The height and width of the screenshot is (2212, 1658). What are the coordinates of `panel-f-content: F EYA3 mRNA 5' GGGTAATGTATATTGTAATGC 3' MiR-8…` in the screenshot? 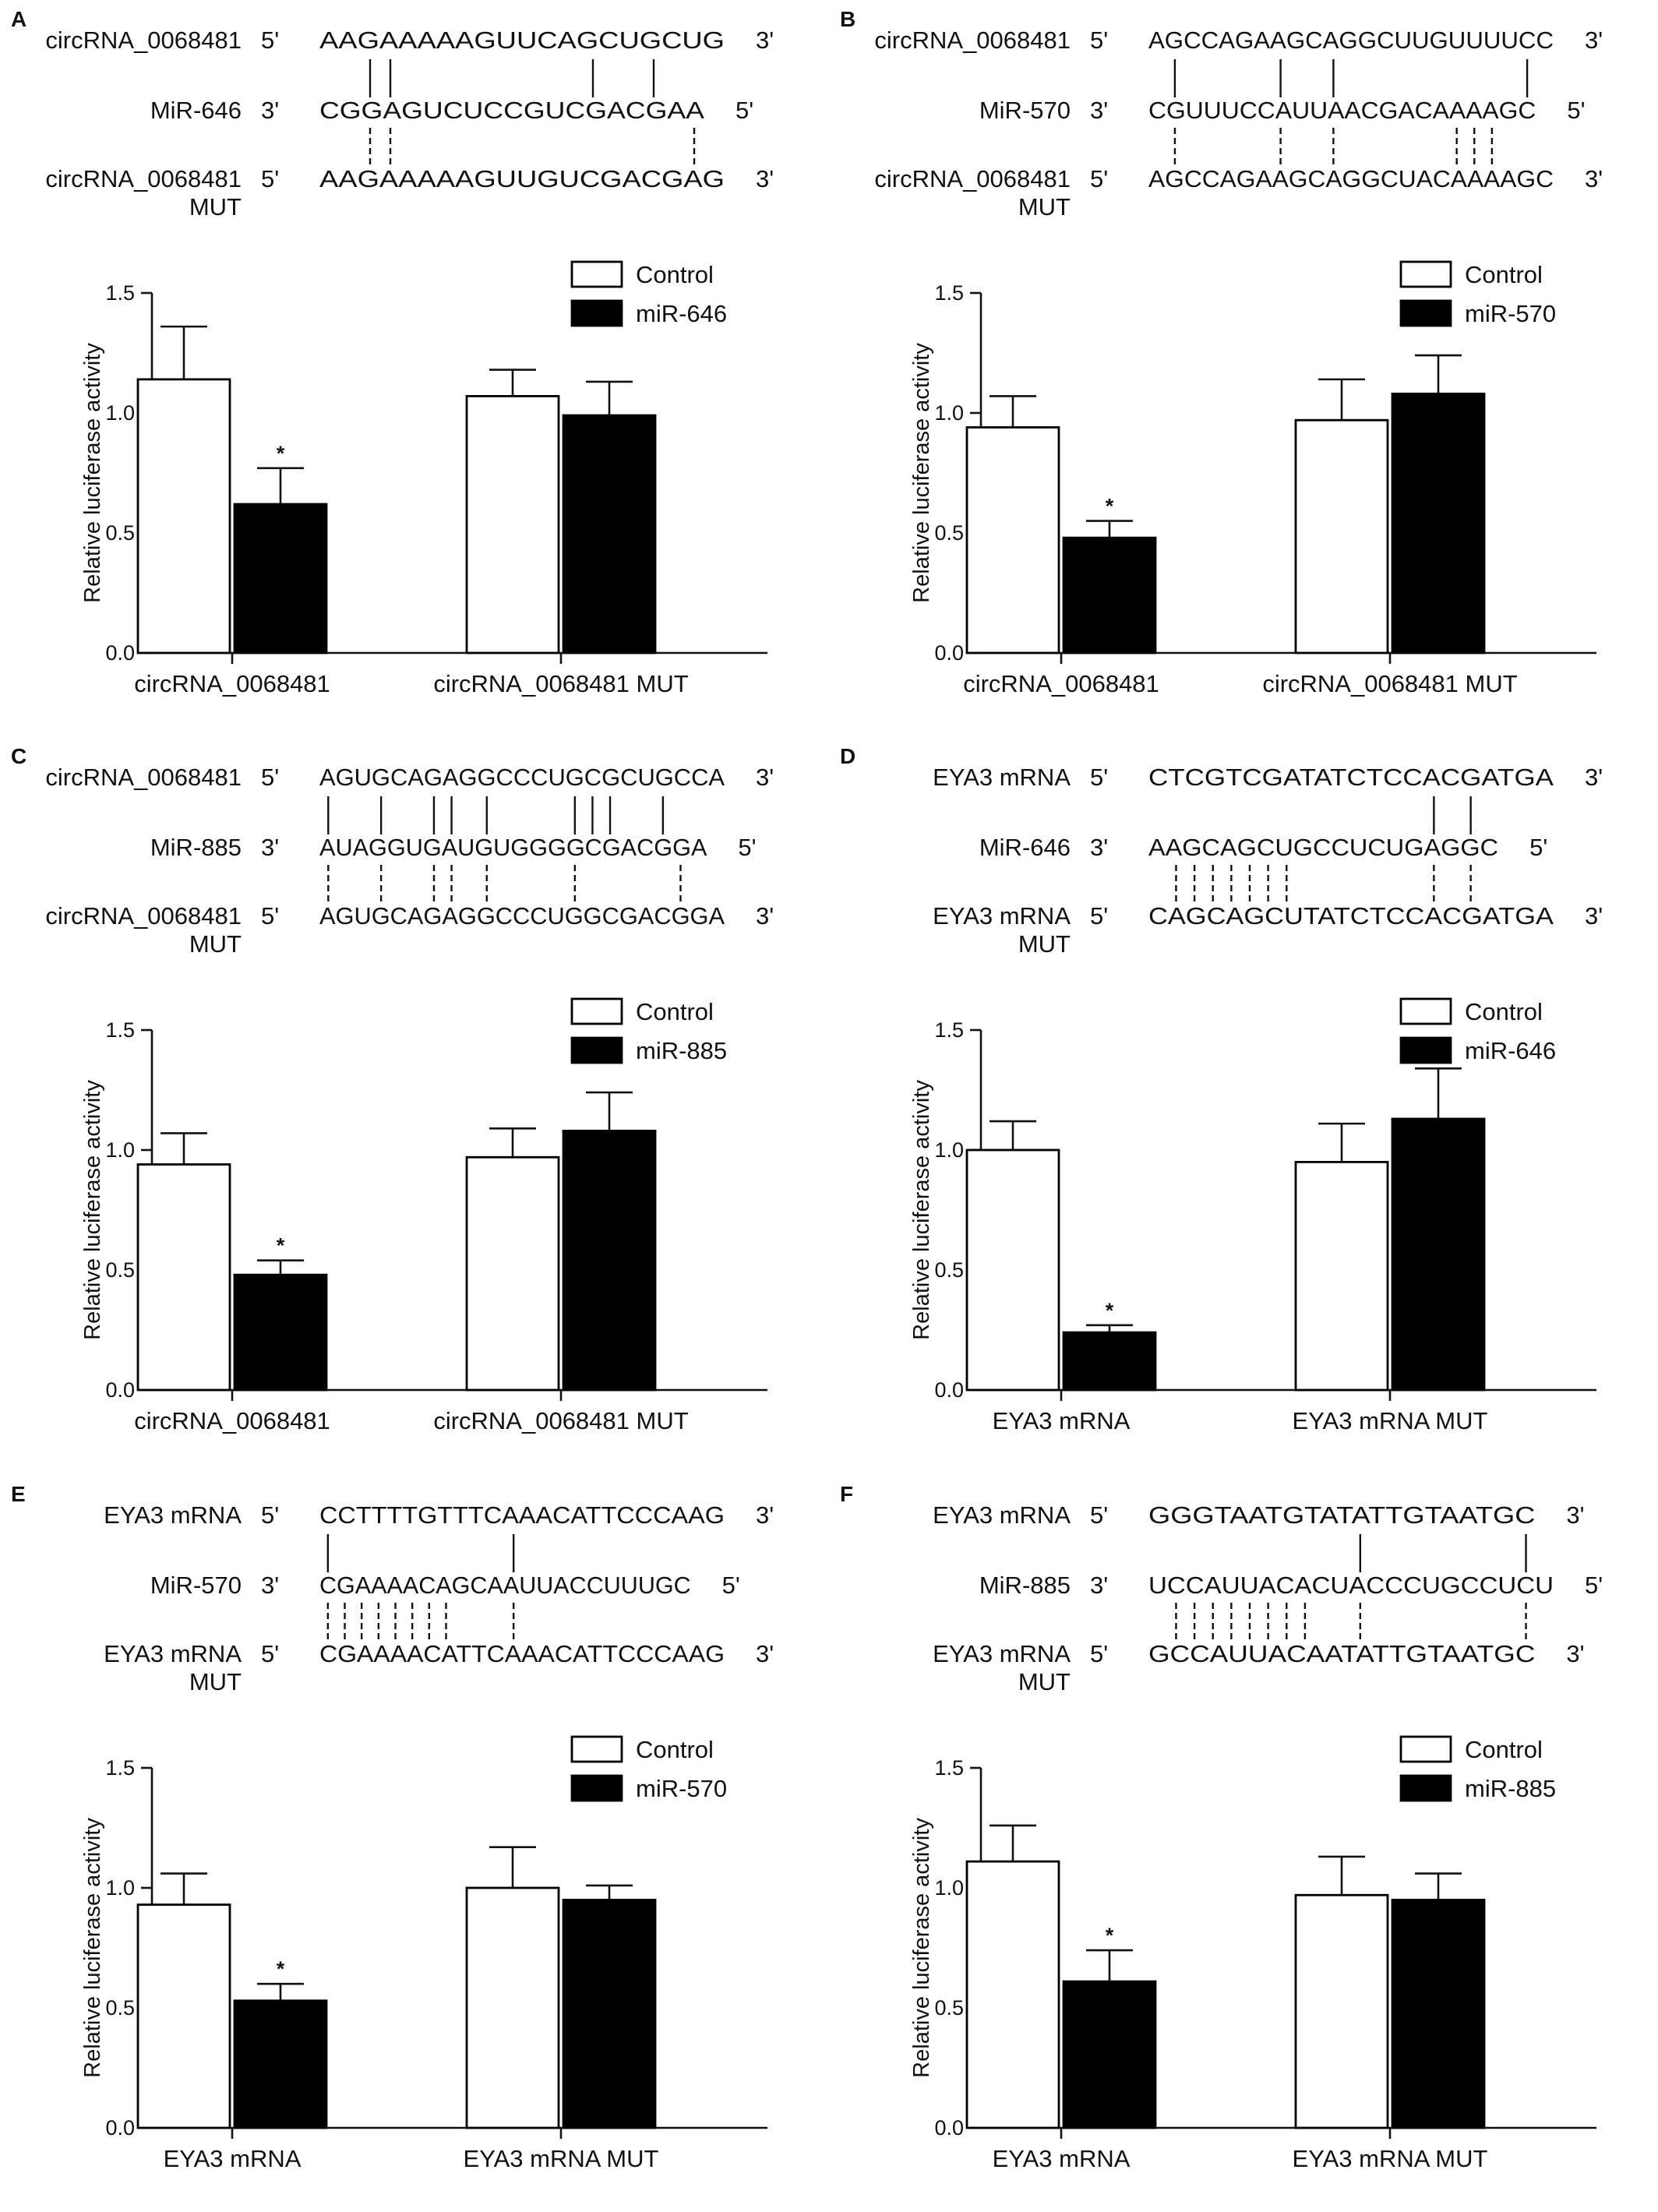 It's located at (1221, 1827).